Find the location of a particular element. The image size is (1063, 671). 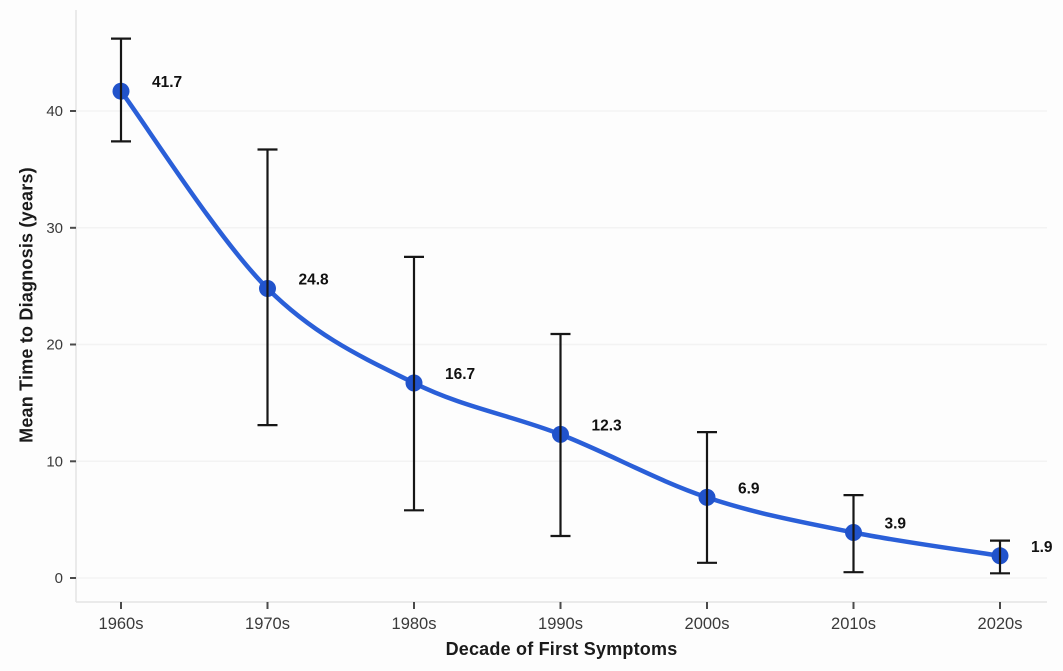

x-tick-label: 1990s is located at coordinates (560, 624).